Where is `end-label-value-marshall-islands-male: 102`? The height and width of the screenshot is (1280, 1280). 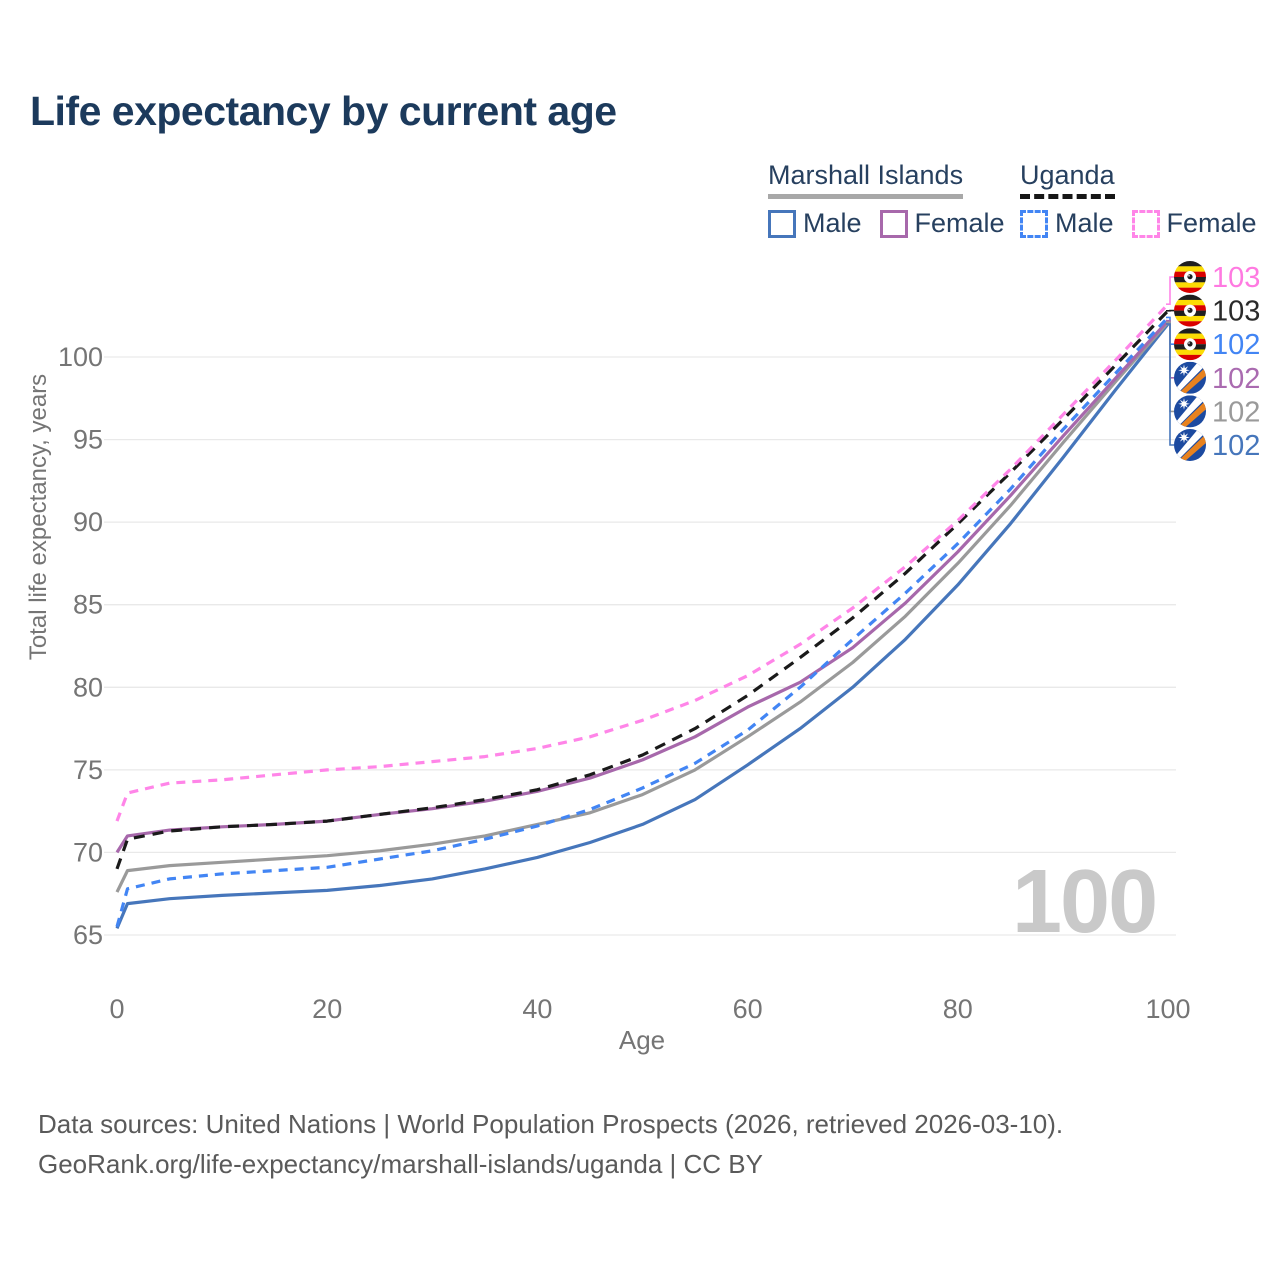 end-label-value-marshall-islands-male: 102 is located at coordinates (1236, 446).